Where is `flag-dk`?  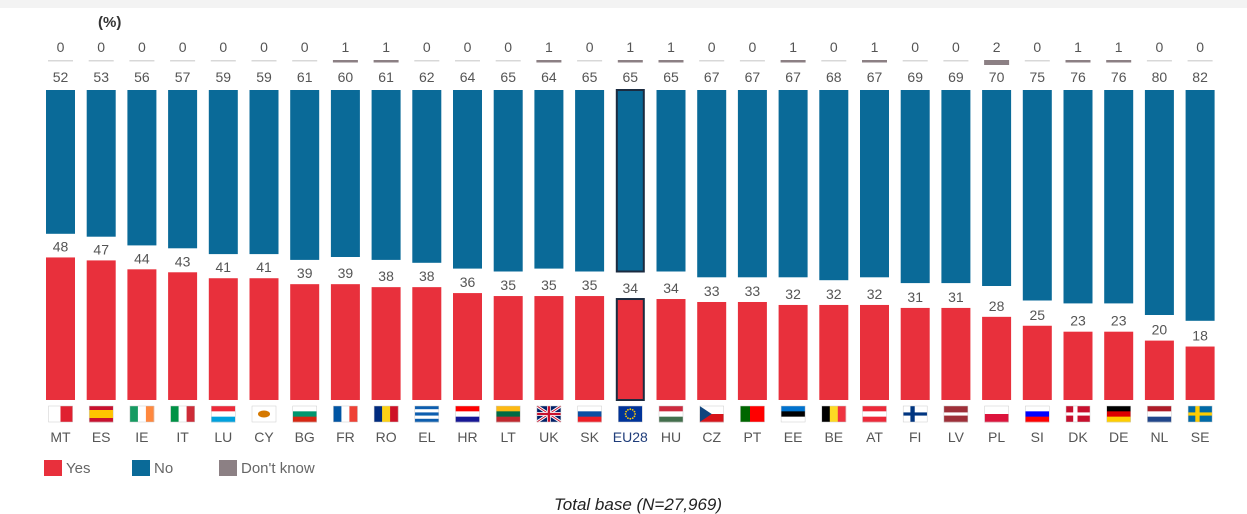
flag-dk is located at coordinates (1078, 414).